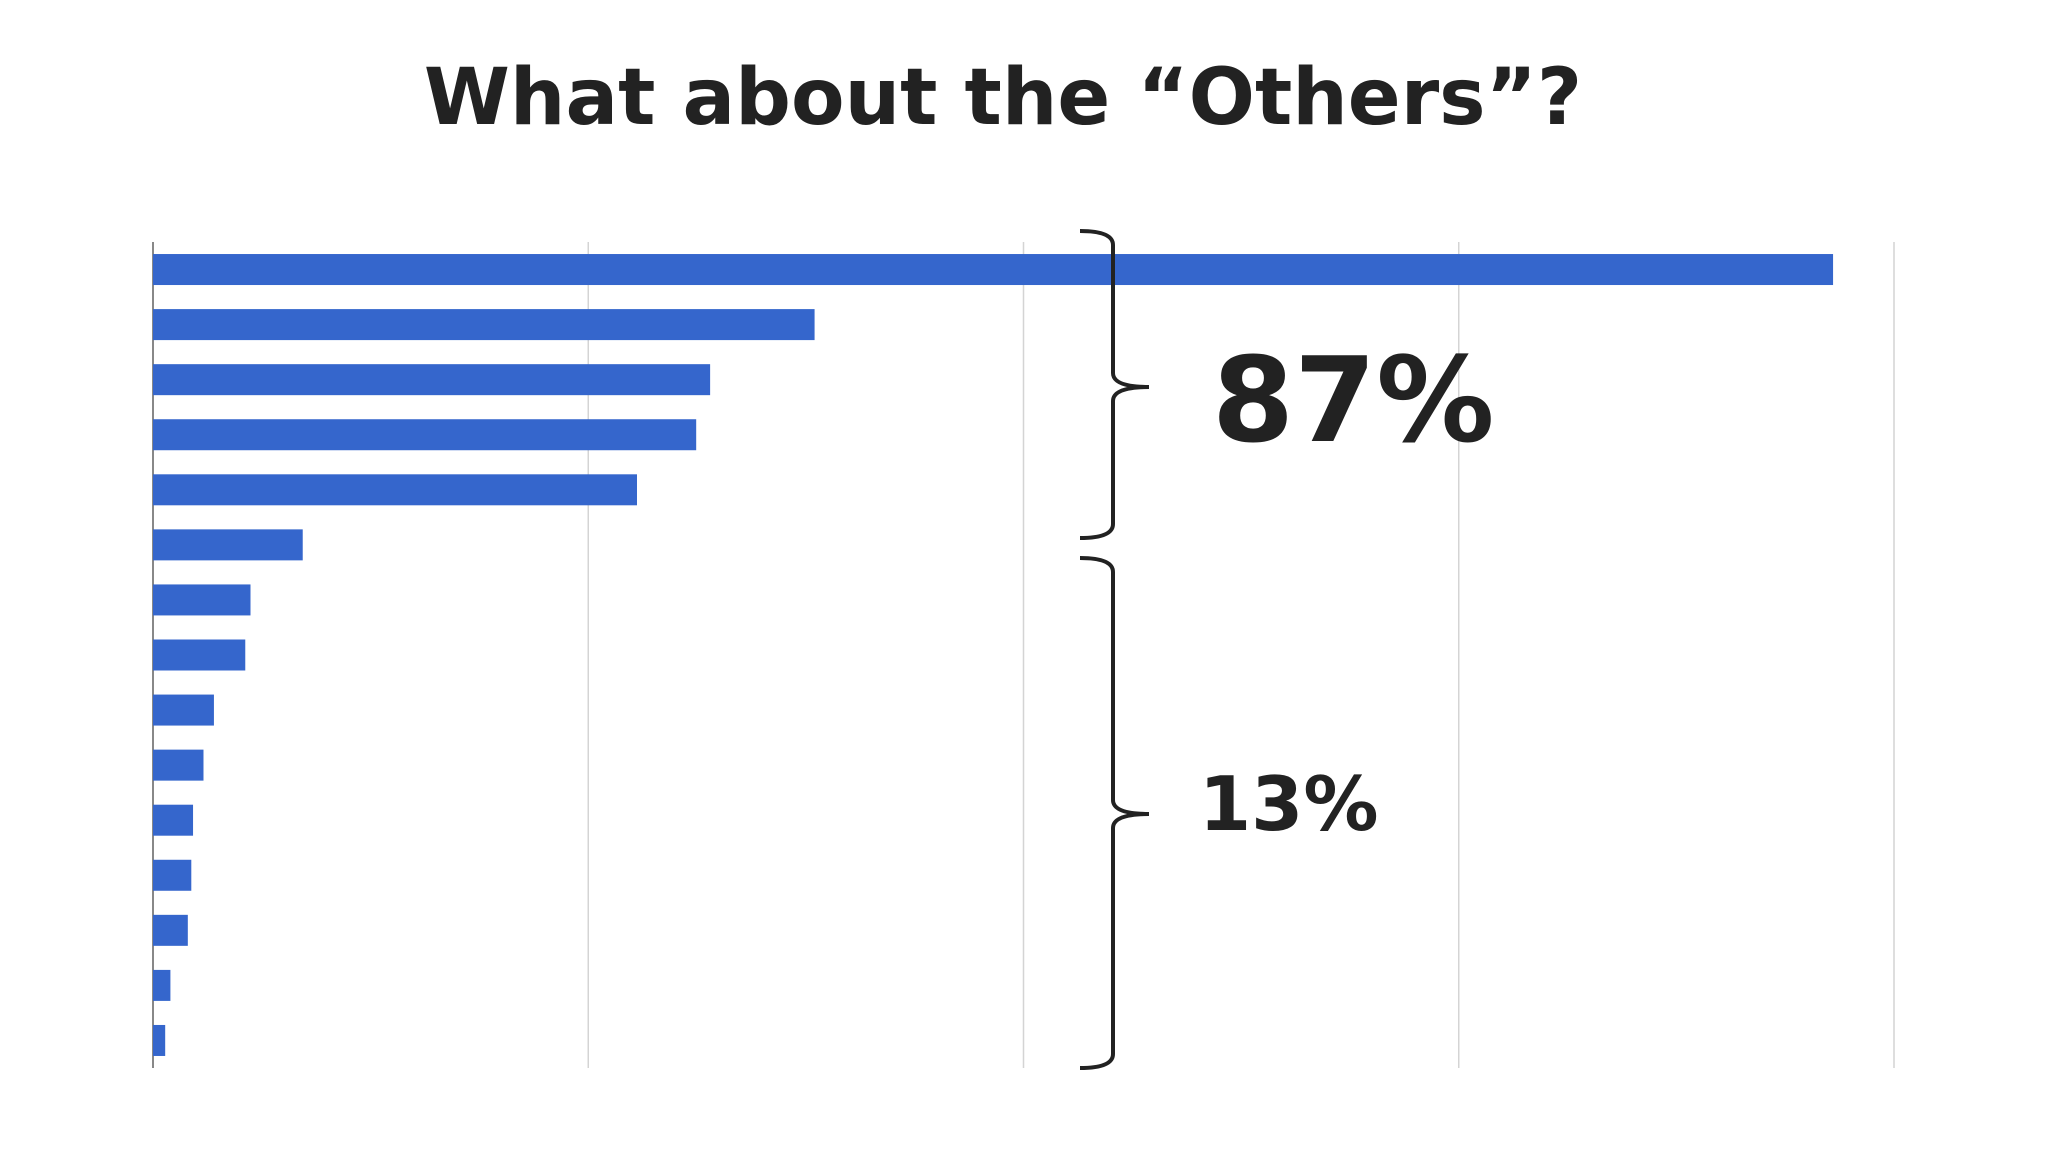 This screenshot has width=2048, height=1152. I want to click on chart-title: What about the “Others”?, so click(1003, 98).